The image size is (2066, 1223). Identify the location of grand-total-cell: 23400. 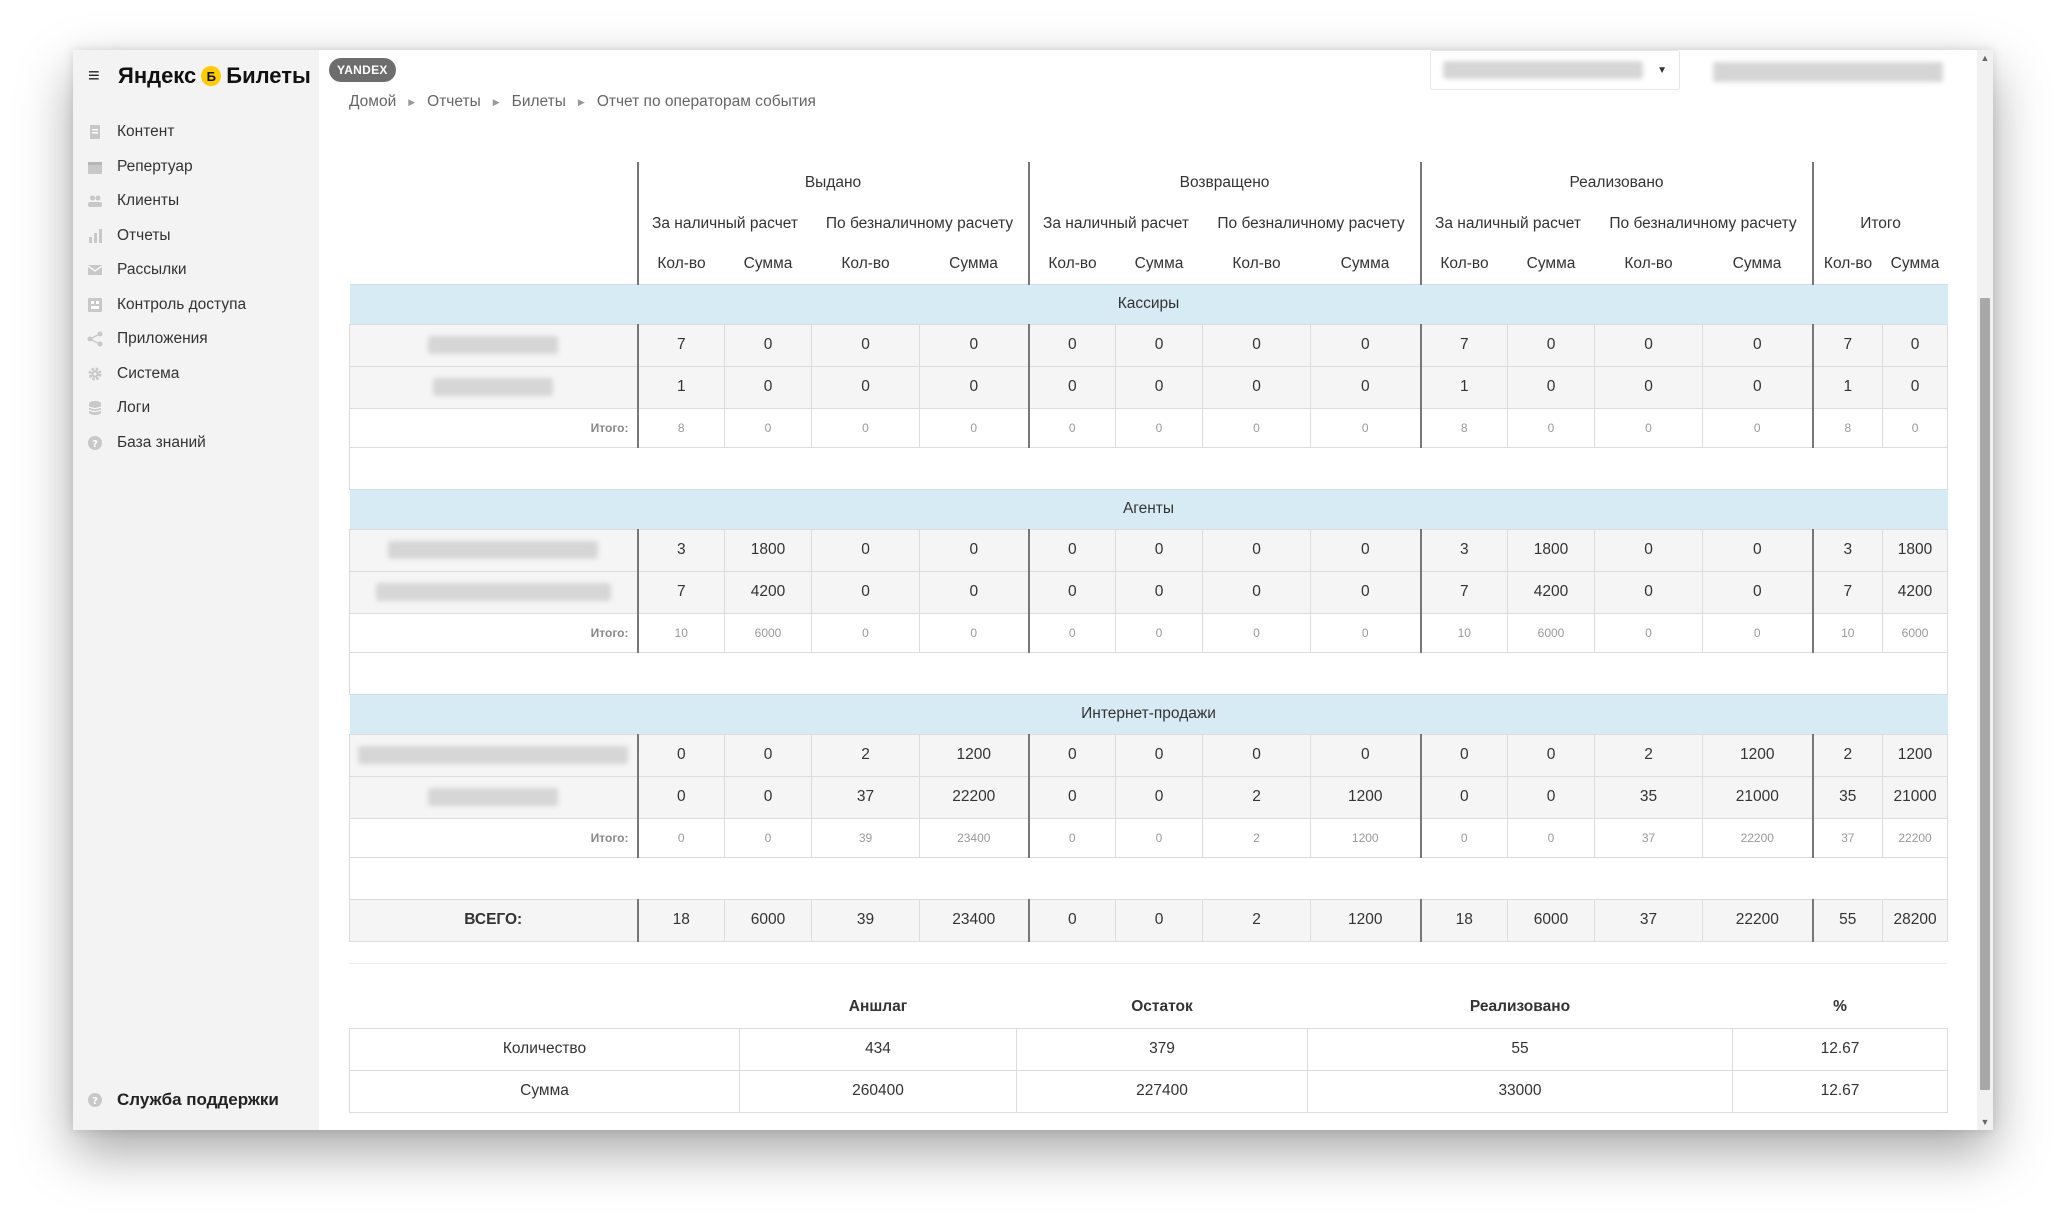
(974, 920).